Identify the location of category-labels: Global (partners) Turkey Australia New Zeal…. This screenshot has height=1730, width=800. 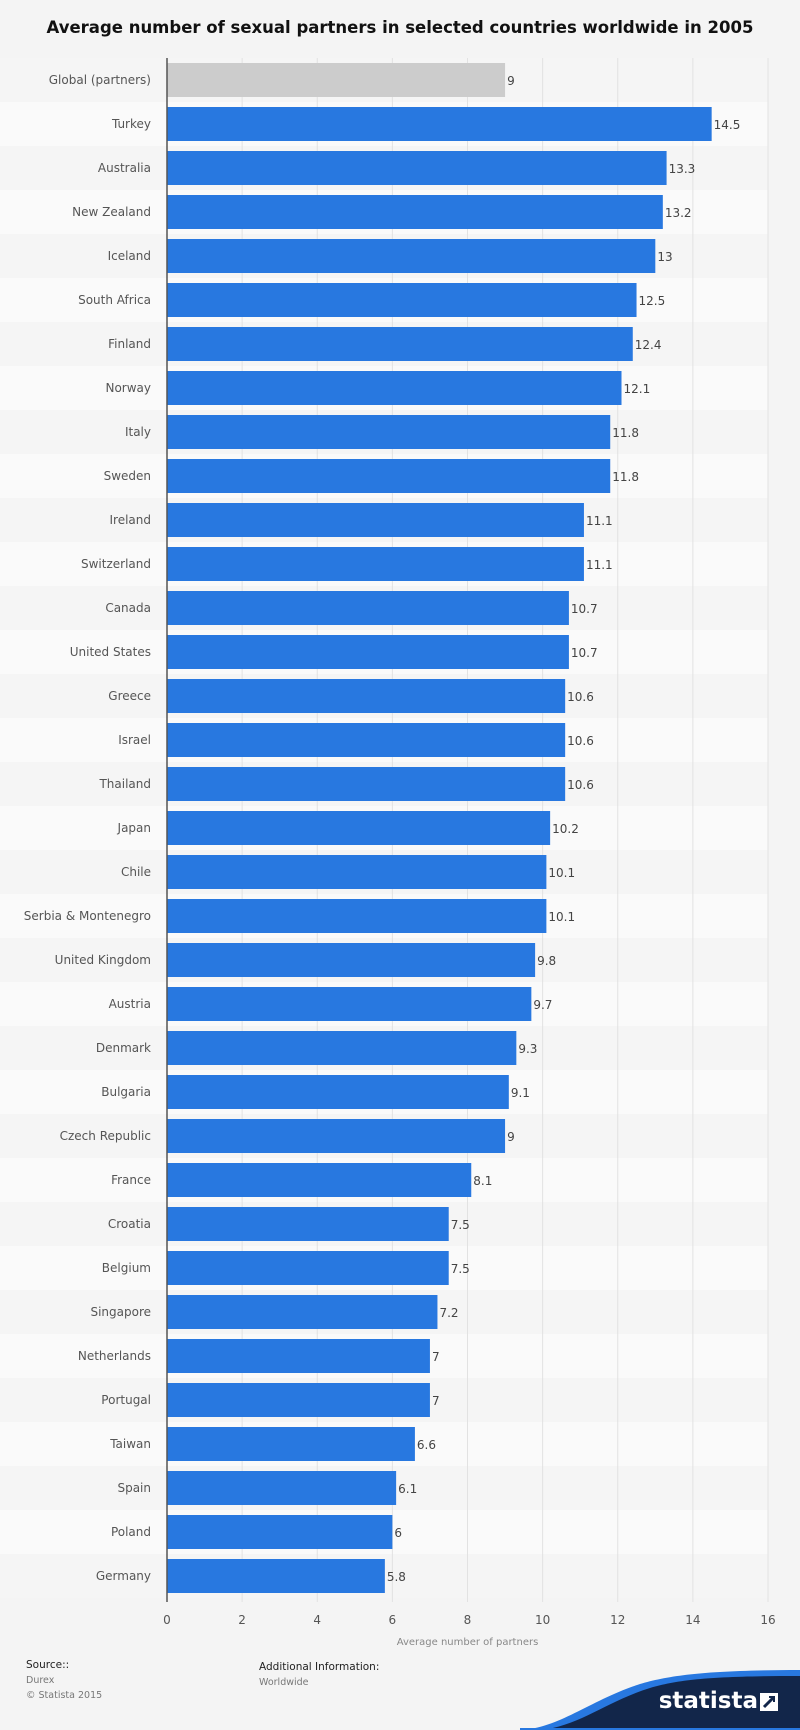
(87, 828).